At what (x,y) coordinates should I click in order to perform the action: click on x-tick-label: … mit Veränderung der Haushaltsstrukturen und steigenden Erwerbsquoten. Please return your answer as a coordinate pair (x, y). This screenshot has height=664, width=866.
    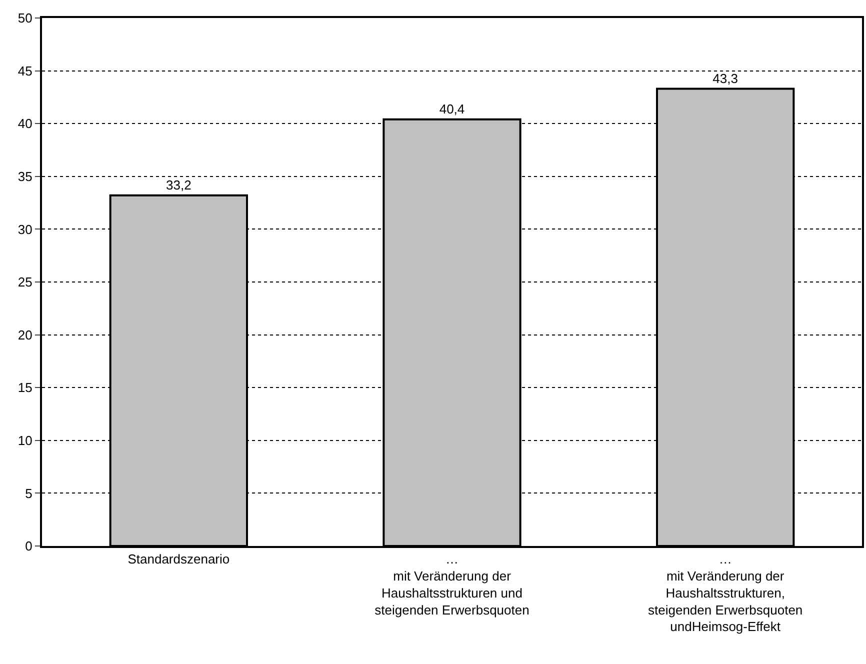
    Looking at the image, I should click on (452, 585).